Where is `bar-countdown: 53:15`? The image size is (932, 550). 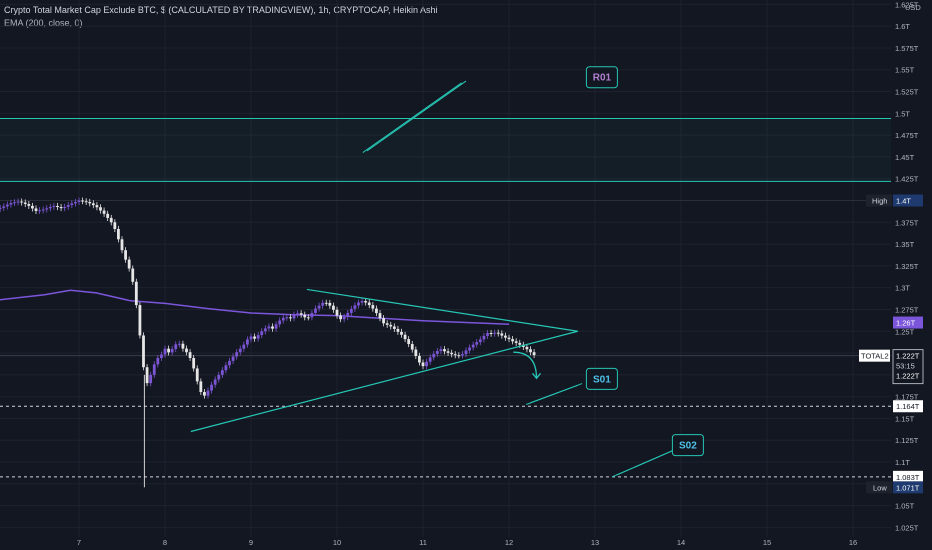 bar-countdown: 53:15 is located at coordinates (905, 366).